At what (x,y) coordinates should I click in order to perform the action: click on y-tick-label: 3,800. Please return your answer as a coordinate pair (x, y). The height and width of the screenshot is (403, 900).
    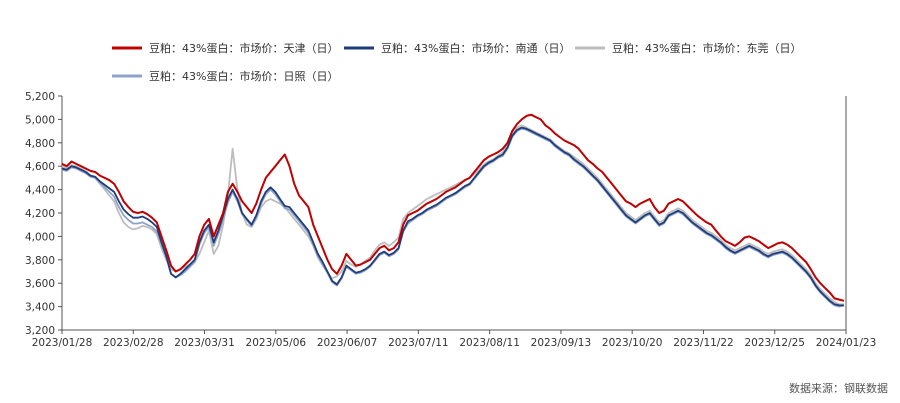
    Looking at the image, I should click on (40, 261).